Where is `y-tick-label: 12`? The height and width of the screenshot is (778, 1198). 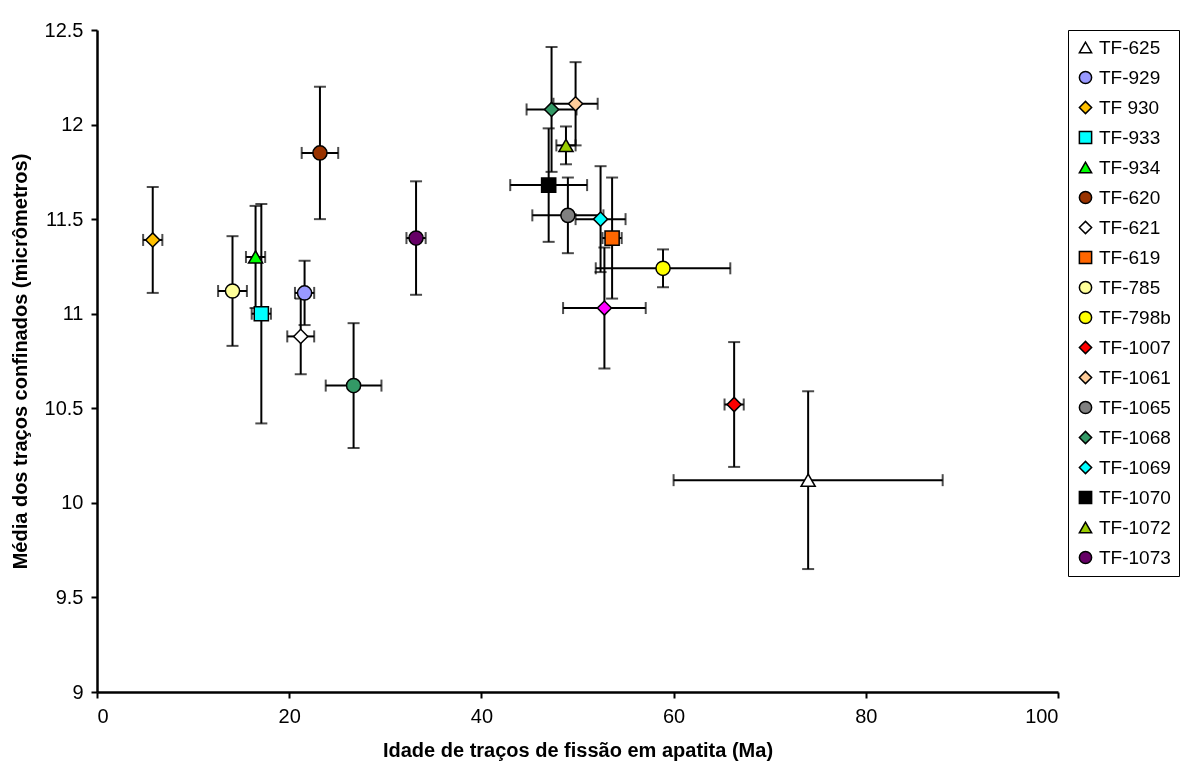
y-tick-label: 12 is located at coordinates (72, 124).